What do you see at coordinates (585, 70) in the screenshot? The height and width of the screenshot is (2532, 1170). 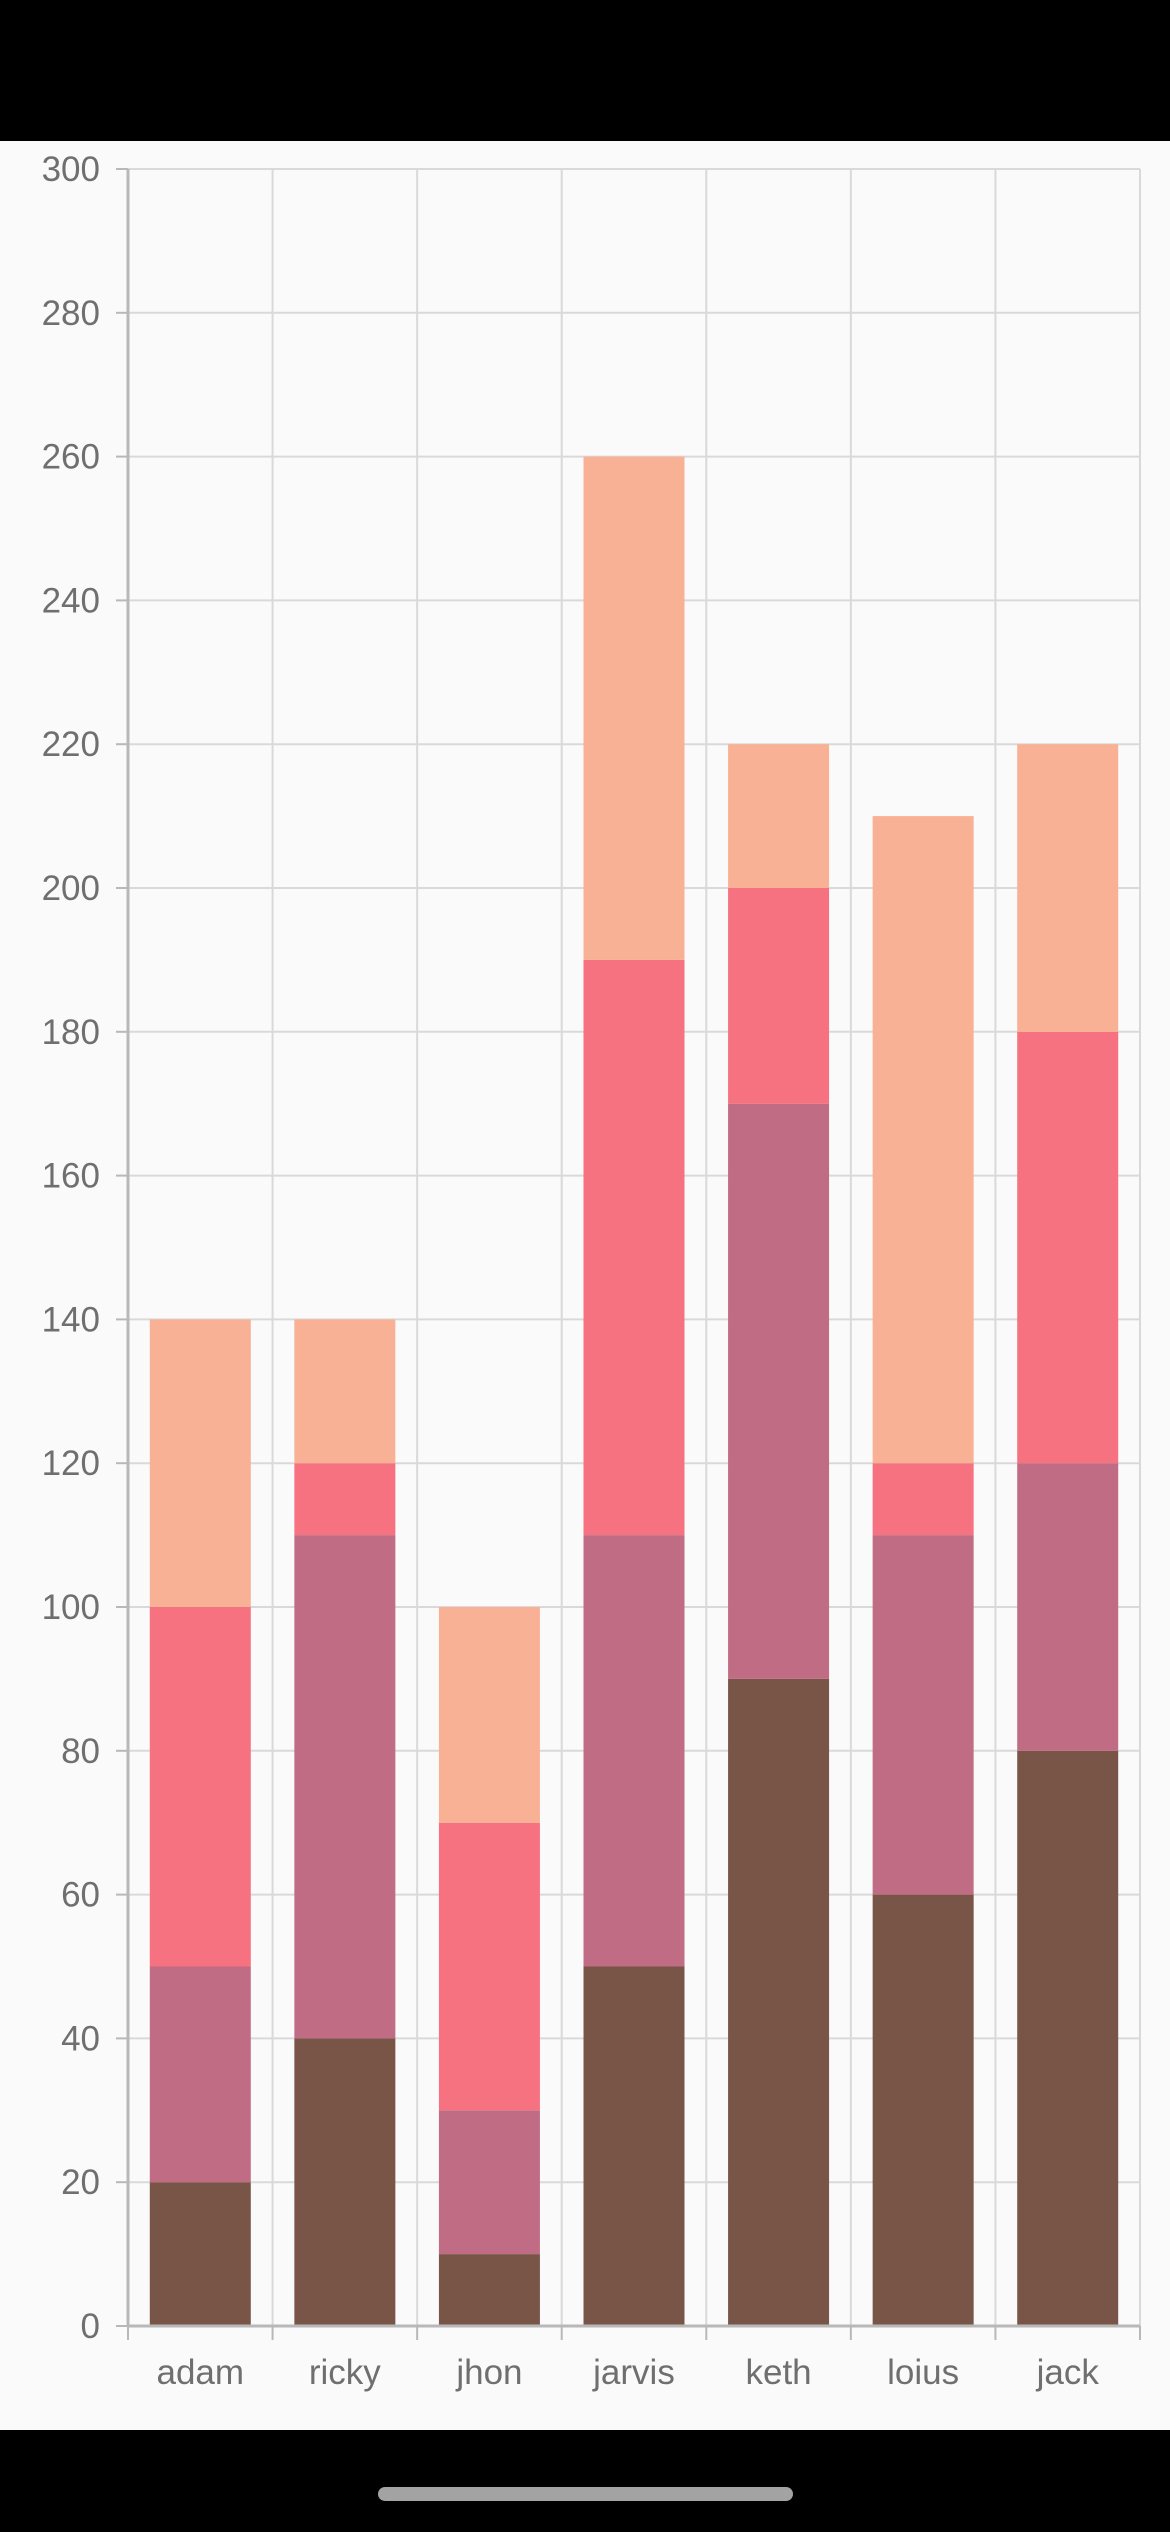 I see `status-bar` at bounding box center [585, 70].